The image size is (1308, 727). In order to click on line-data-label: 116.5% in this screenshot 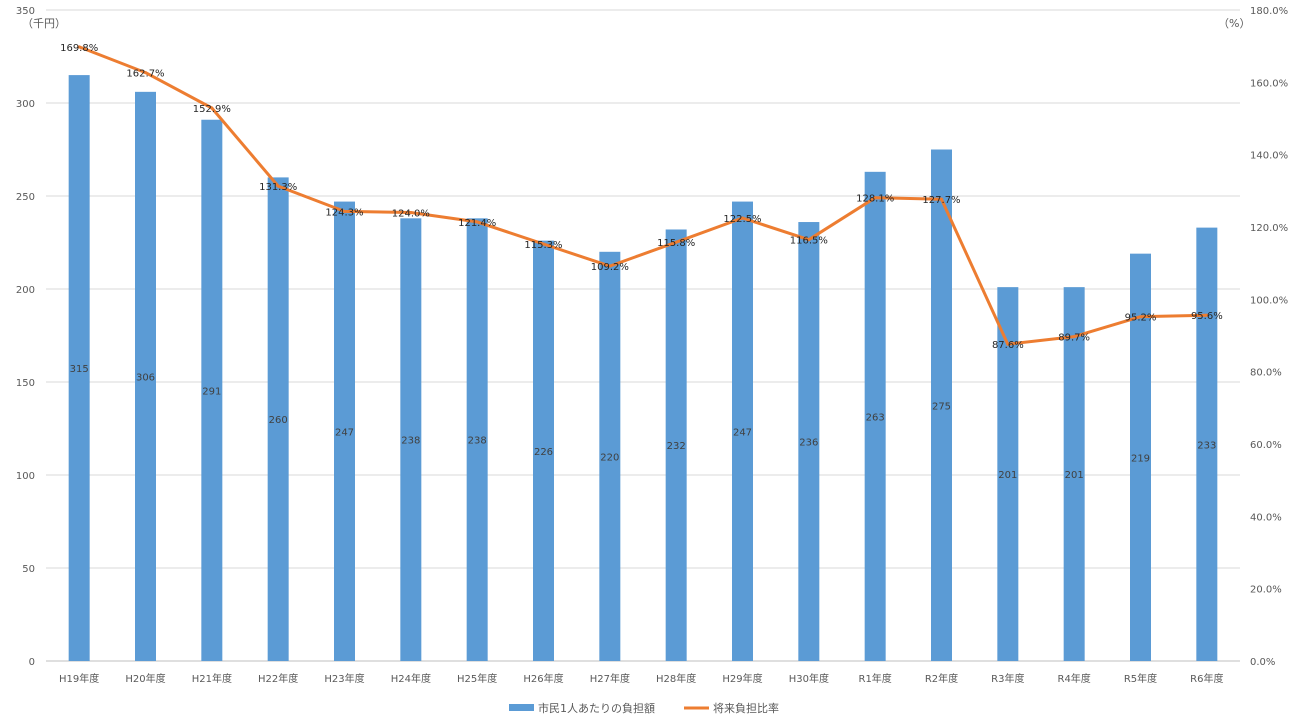, I will do `click(809, 241)`.